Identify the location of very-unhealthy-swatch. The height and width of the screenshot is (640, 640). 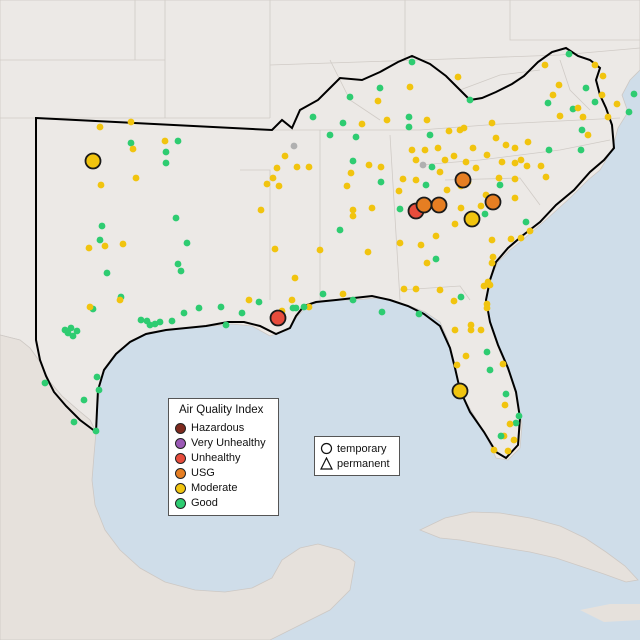
(180, 443).